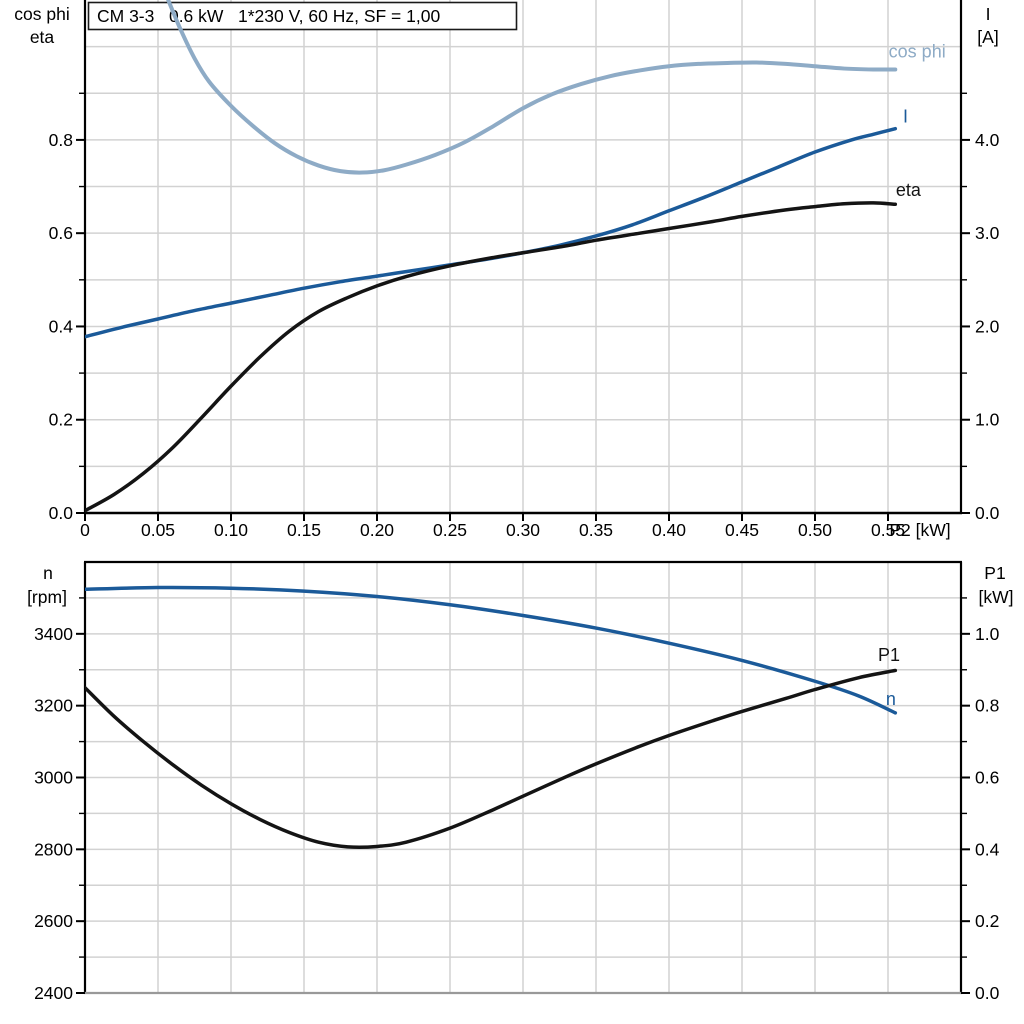 Image resolution: width=1024 pixels, height=1024 pixels. What do you see at coordinates (53, 849) in the screenshot?
I see `y-left-tick-label: 2800` at bounding box center [53, 849].